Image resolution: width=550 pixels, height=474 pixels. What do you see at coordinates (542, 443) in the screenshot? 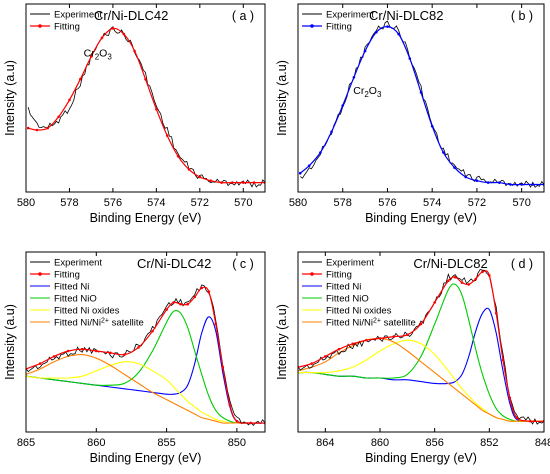
I see `x-tick-label: 848` at bounding box center [542, 443].